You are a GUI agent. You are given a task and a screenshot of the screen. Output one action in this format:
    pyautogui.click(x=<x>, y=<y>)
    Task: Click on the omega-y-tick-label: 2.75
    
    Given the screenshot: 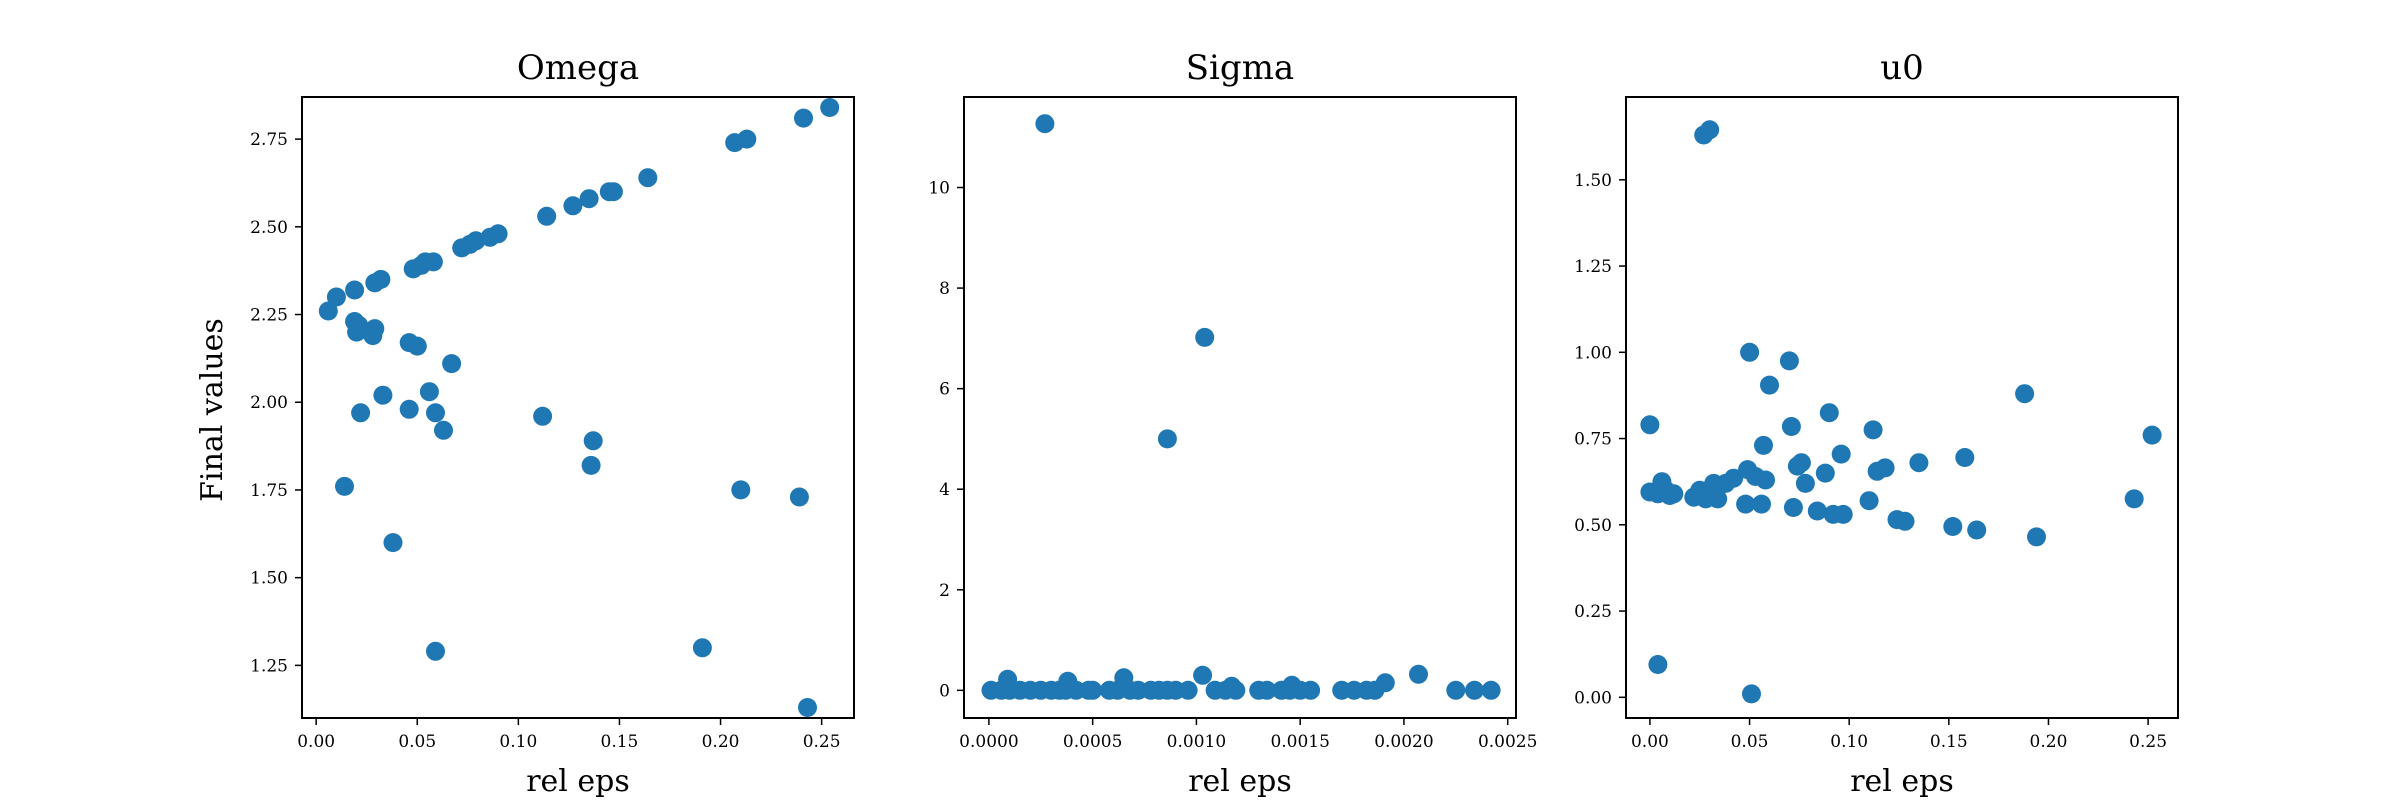 What is the action you would take?
    pyautogui.click(x=269, y=140)
    